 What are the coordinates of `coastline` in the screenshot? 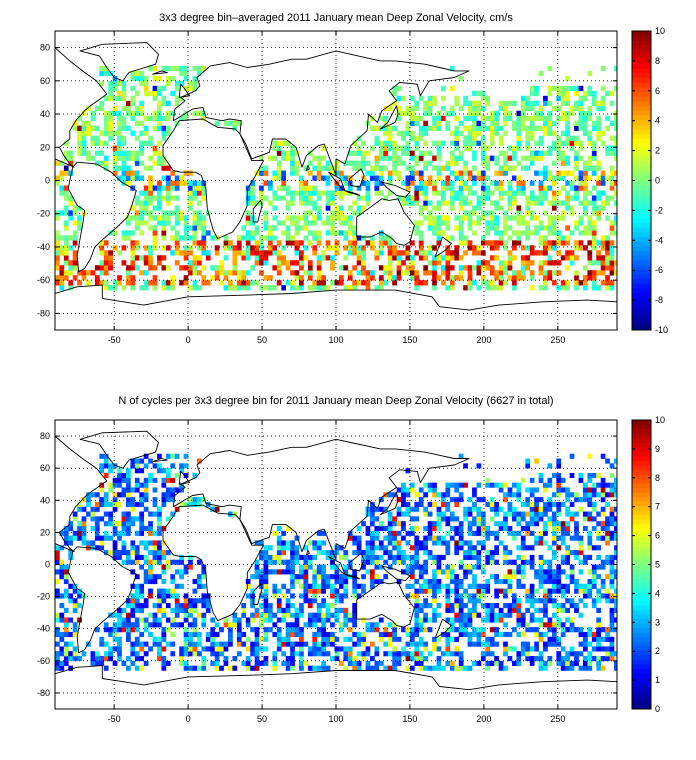 It's located at (257, 211).